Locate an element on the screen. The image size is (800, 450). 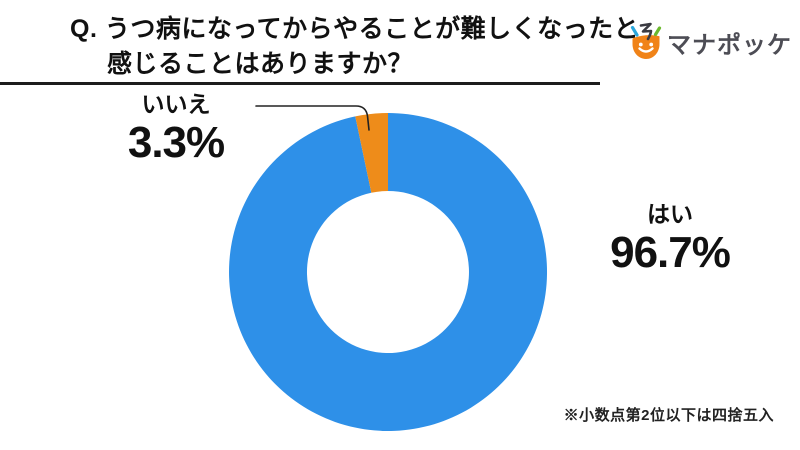
mascot-eye-right is located at coordinates (651, 44).